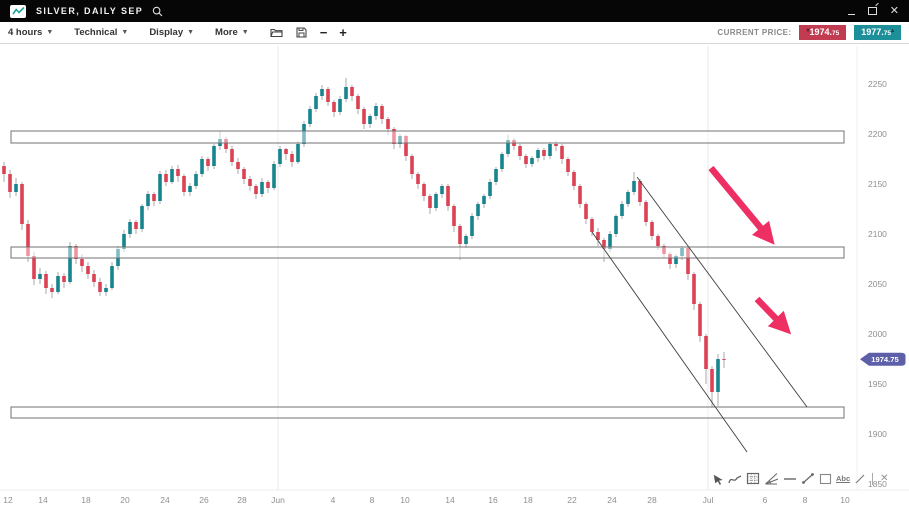 This screenshot has height=510, width=909. What do you see at coordinates (873, 478) in the screenshot?
I see `toolbar-separator` at bounding box center [873, 478].